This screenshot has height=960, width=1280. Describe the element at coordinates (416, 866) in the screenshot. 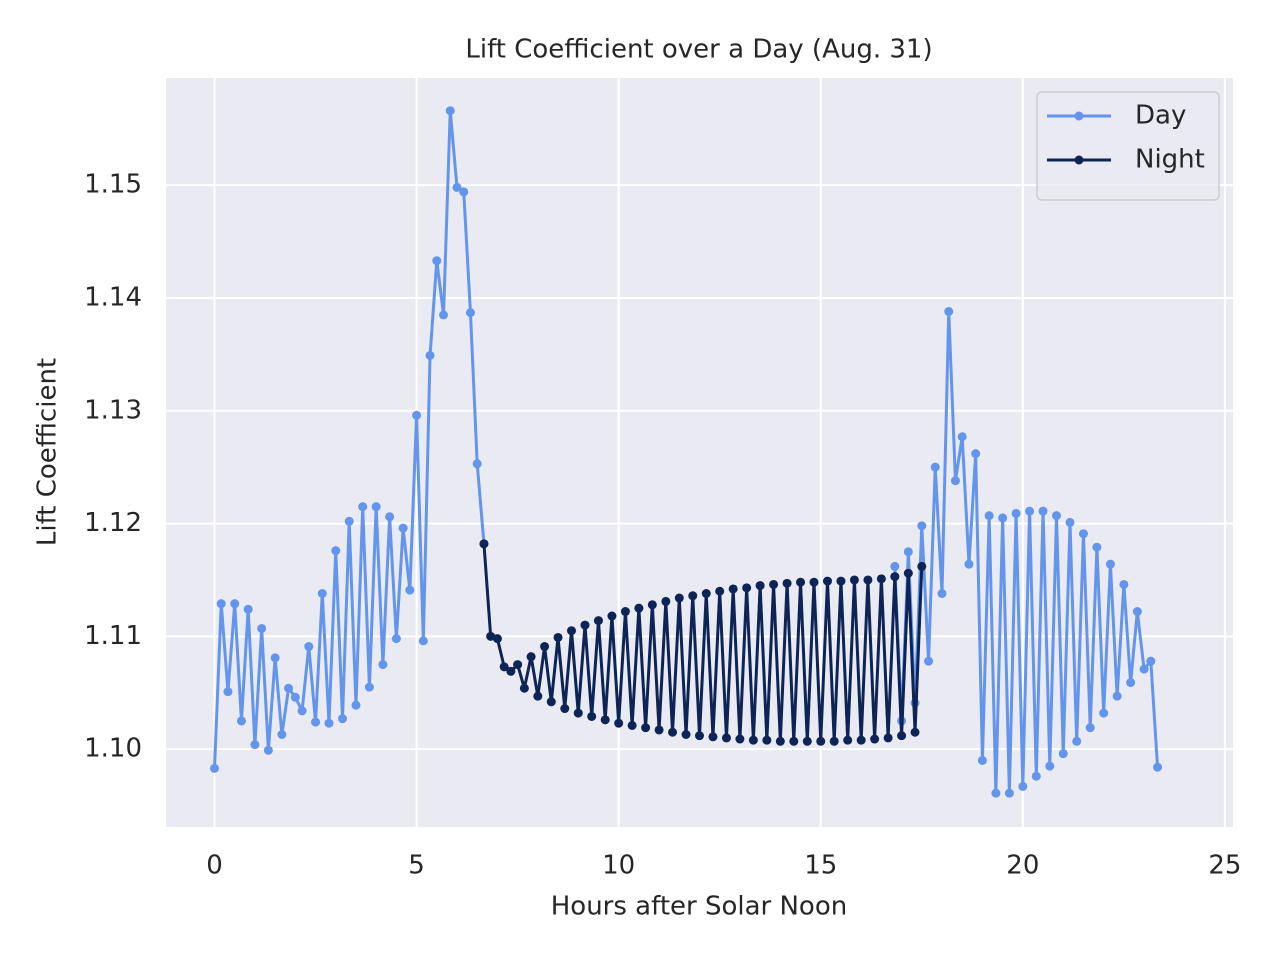

I see `x-tick-label: 5` at that location.